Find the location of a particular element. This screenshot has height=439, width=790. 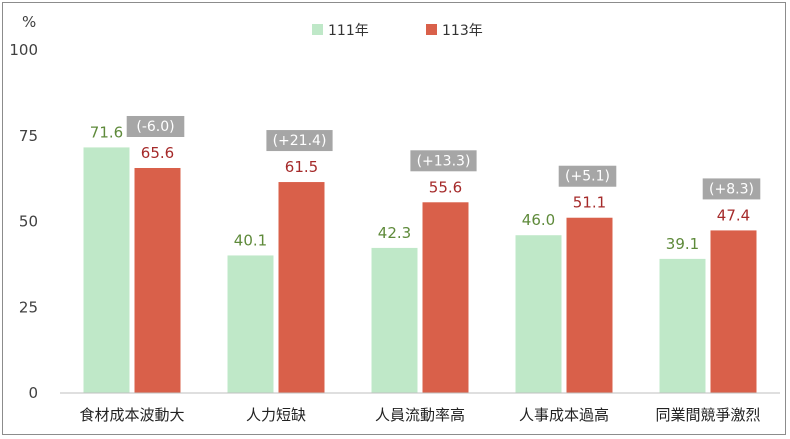

x-category-label-4: 人事成本過高 is located at coordinates (564, 415).